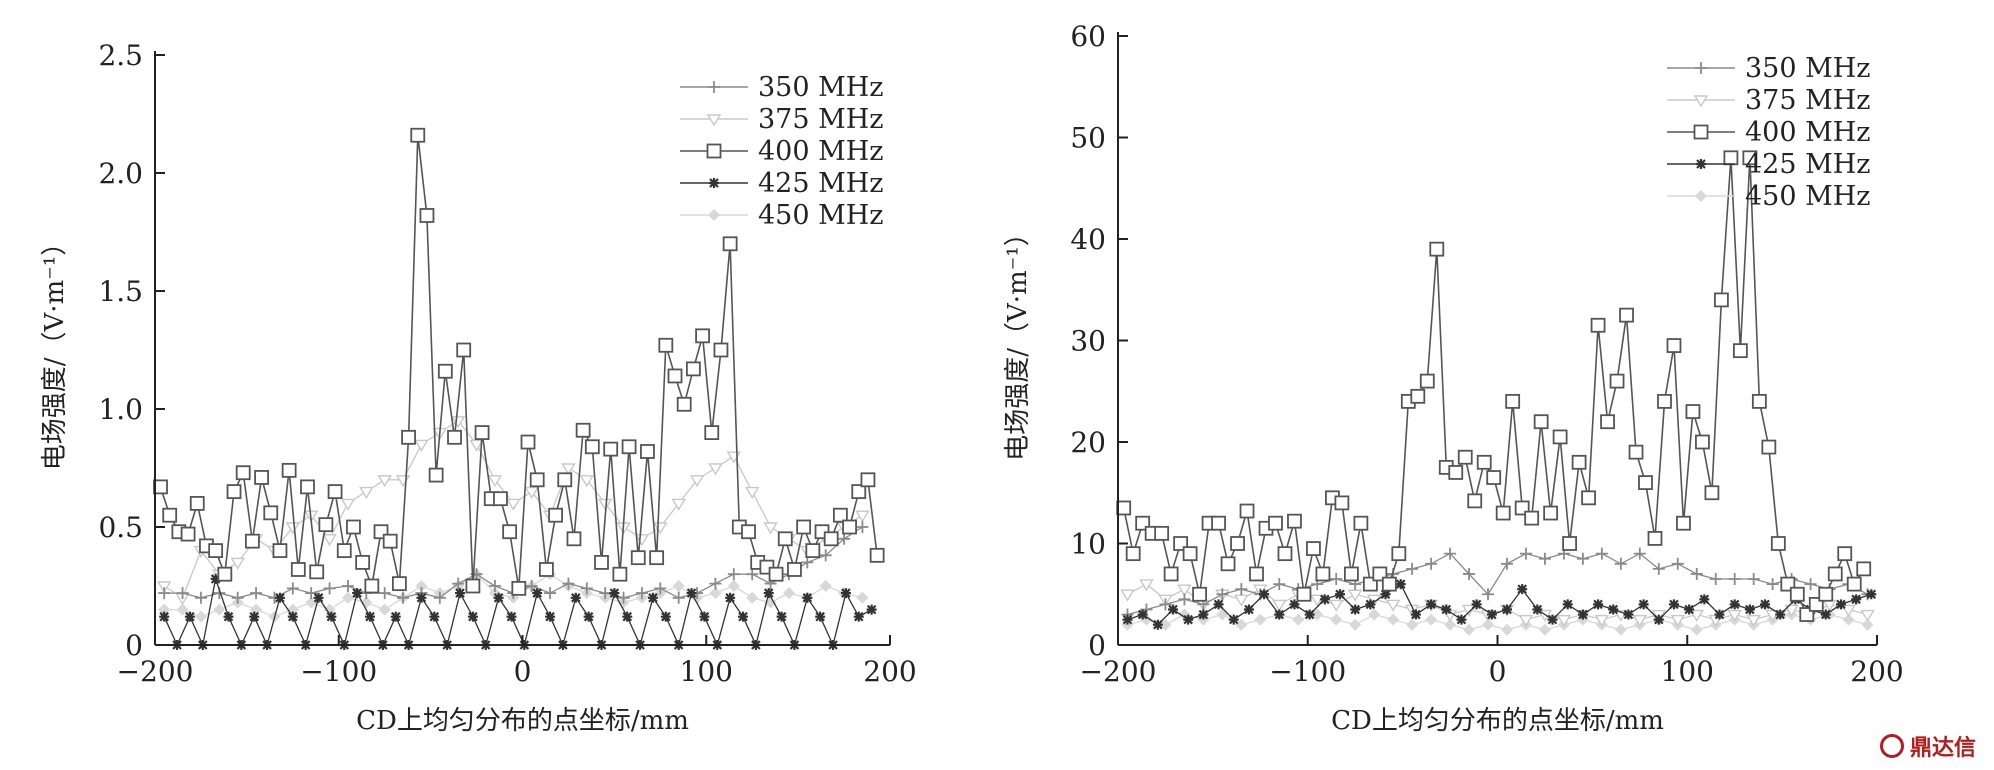 The image size is (1994, 770). Describe the element at coordinates (1497, 584) in the screenshot. I see `series-line` at that location.